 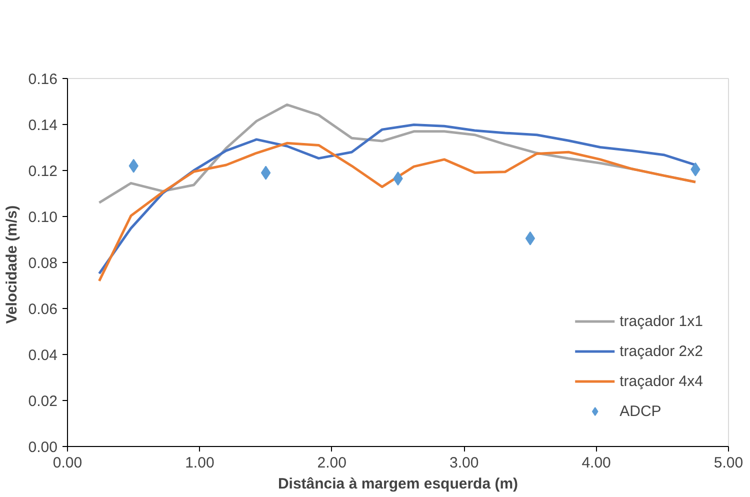 I want to click on y-tick-label: 0.10, so click(x=43, y=217).